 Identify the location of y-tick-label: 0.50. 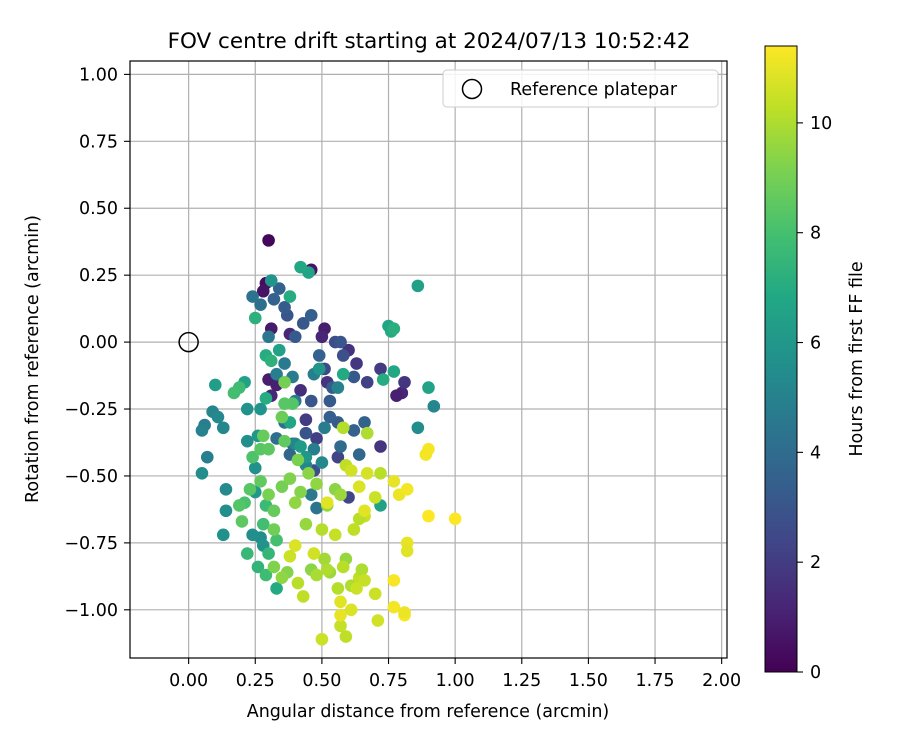
(98, 209).